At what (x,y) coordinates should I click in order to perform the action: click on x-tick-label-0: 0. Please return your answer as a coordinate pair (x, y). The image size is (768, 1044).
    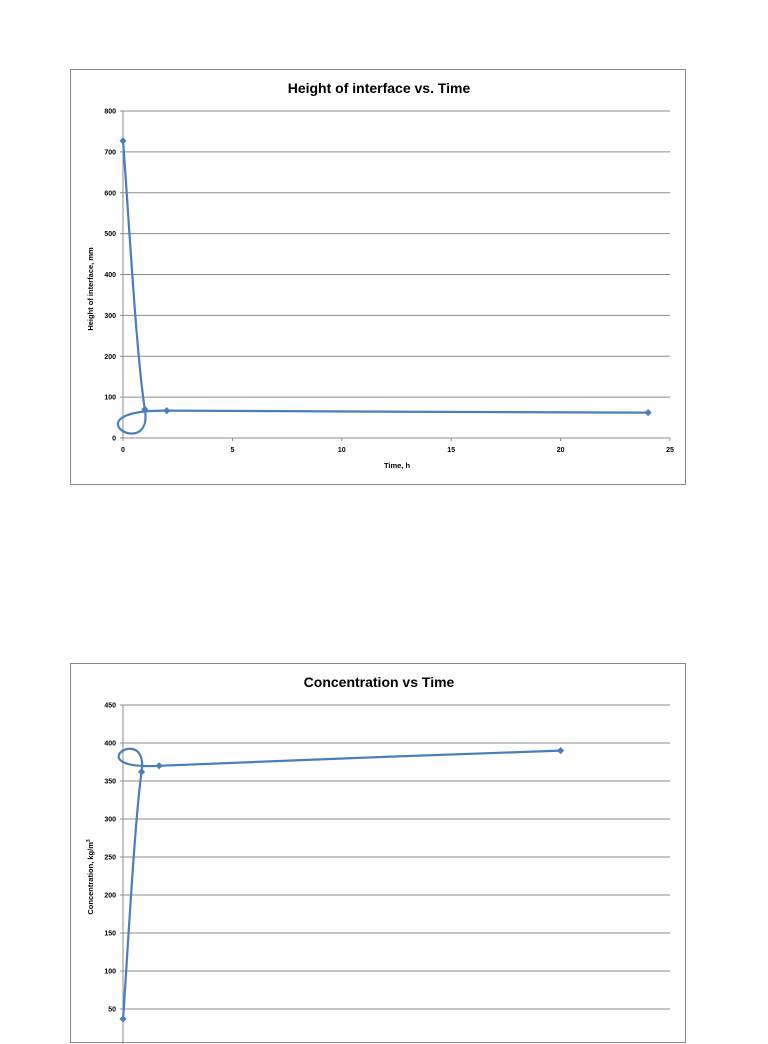
    Looking at the image, I should click on (123, 450).